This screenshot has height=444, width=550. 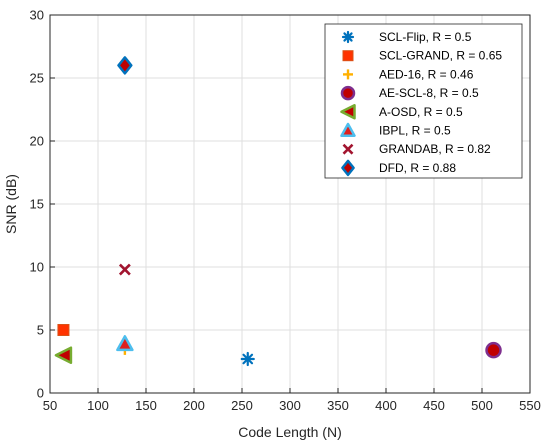 What do you see at coordinates (348, 112) in the screenshot?
I see `legend-marker-triangle-left` at bounding box center [348, 112].